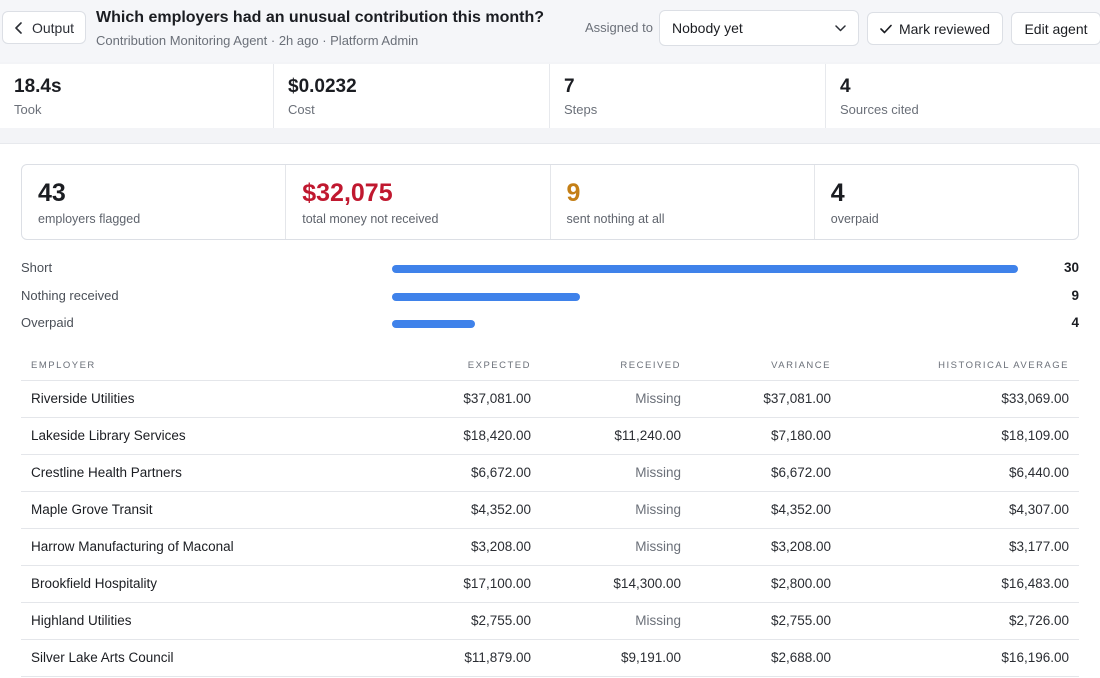  What do you see at coordinates (688, 96) in the screenshot?
I see `stat-steps: 7 Steps` at bounding box center [688, 96].